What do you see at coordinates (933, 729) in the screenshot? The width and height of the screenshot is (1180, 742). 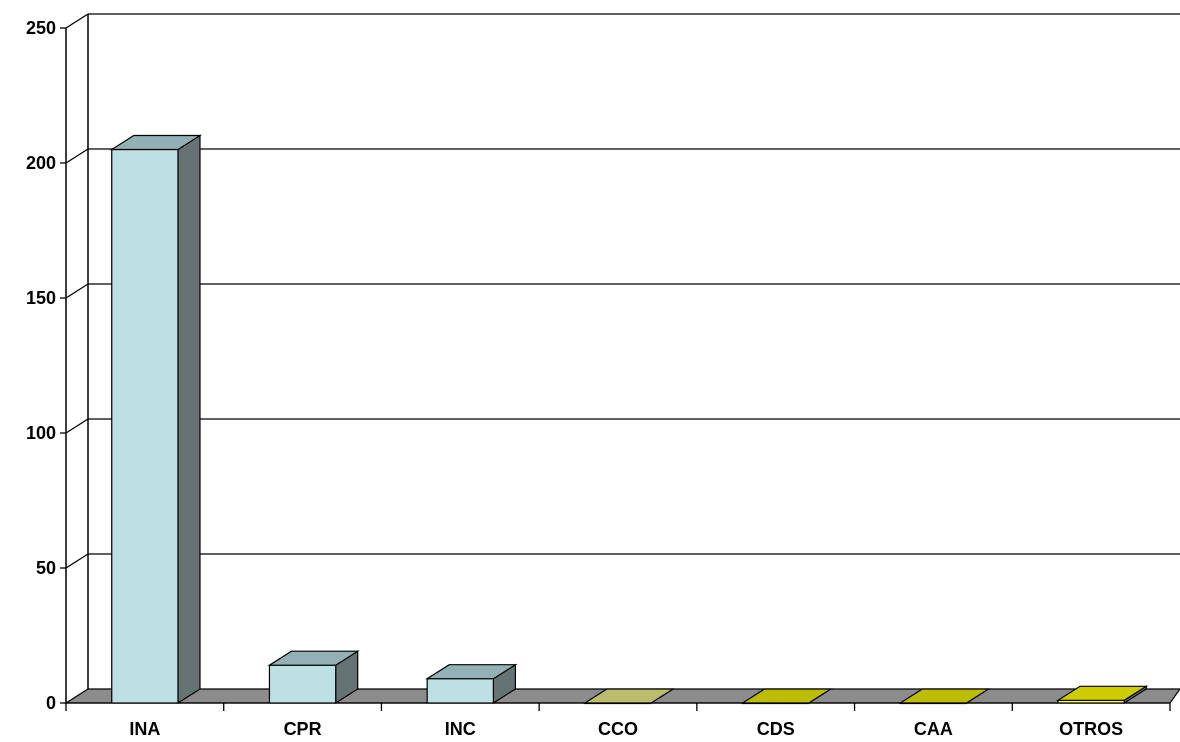 I see `x-tick-label: CAA` at bounding box center [933, 729].